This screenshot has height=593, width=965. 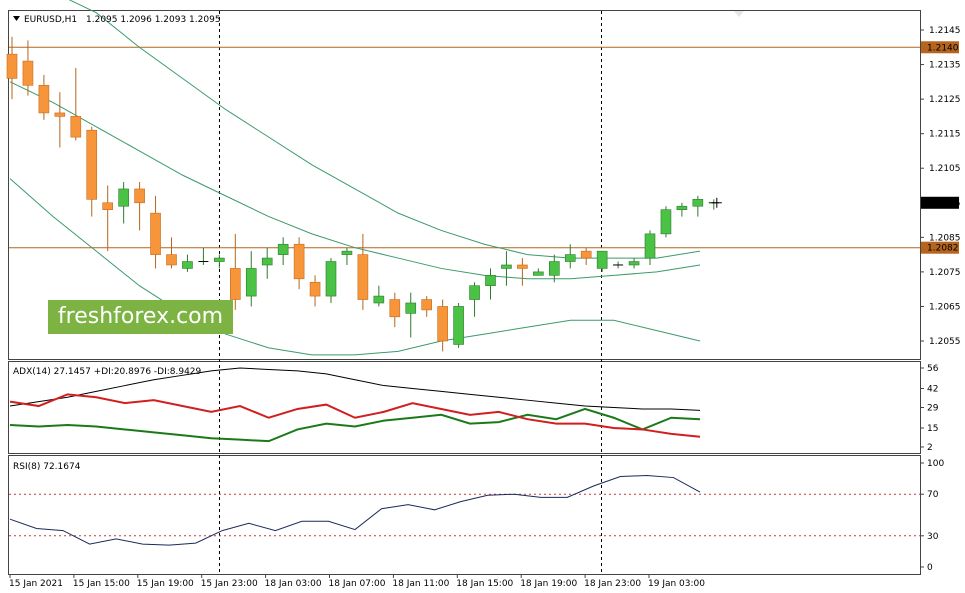 I want to click on time-tick-label: 18 Jan 03:00, so click(x=293, y=584).